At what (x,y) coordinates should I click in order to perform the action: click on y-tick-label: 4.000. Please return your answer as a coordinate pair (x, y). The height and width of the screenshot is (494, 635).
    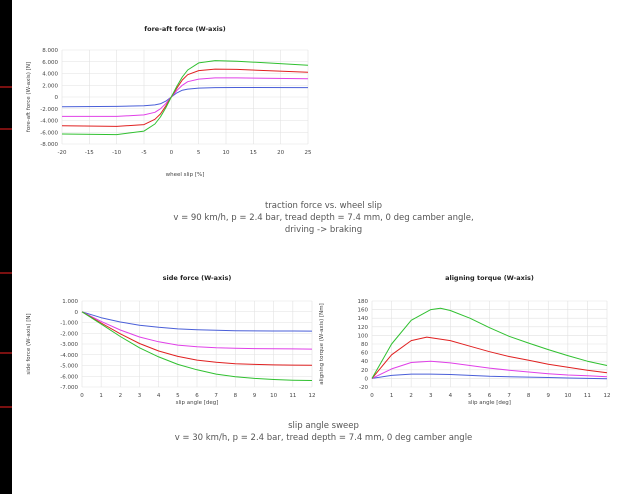
    Looking at the image, I should click on (50, 75).